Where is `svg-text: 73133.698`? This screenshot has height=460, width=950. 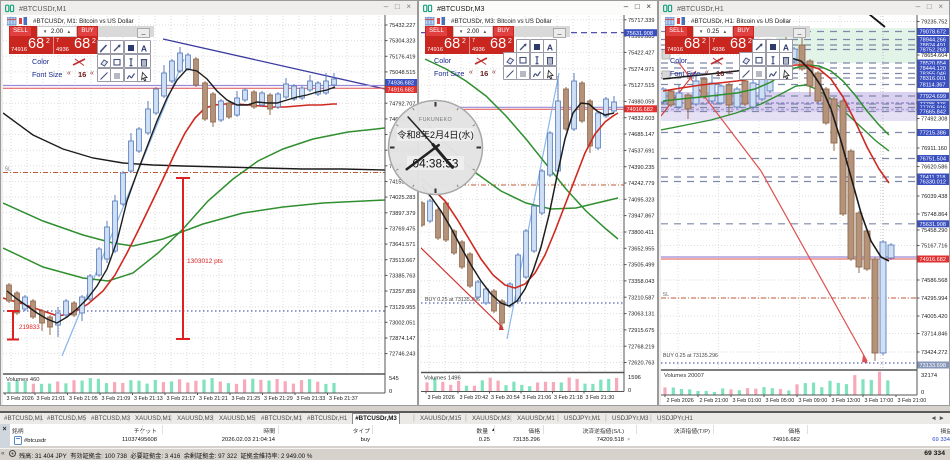
svg-text: 73133.698 is located at coordinates (933, 366).